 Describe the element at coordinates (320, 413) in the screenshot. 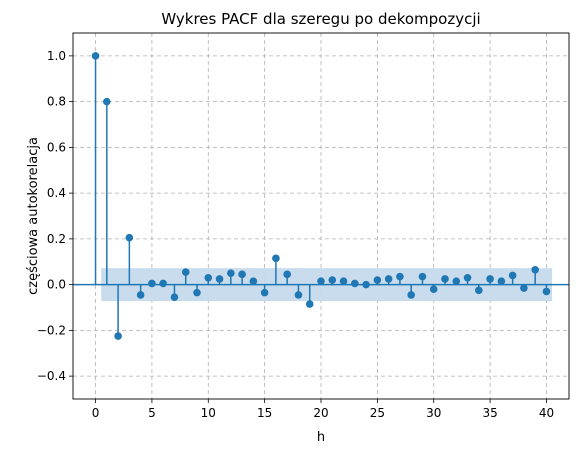

I see `x-tick-label: 20` at that location.